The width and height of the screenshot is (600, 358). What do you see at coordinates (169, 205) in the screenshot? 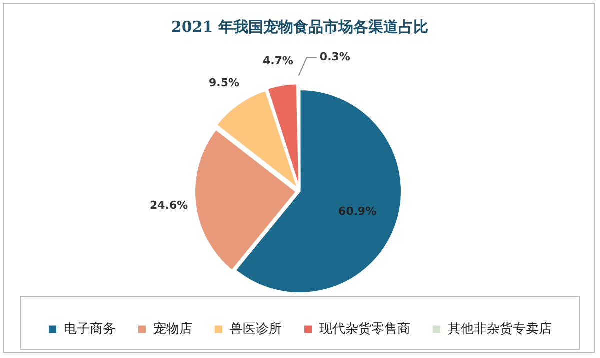
I see `data-label: 24.6%` at bounding box center [169, 205].